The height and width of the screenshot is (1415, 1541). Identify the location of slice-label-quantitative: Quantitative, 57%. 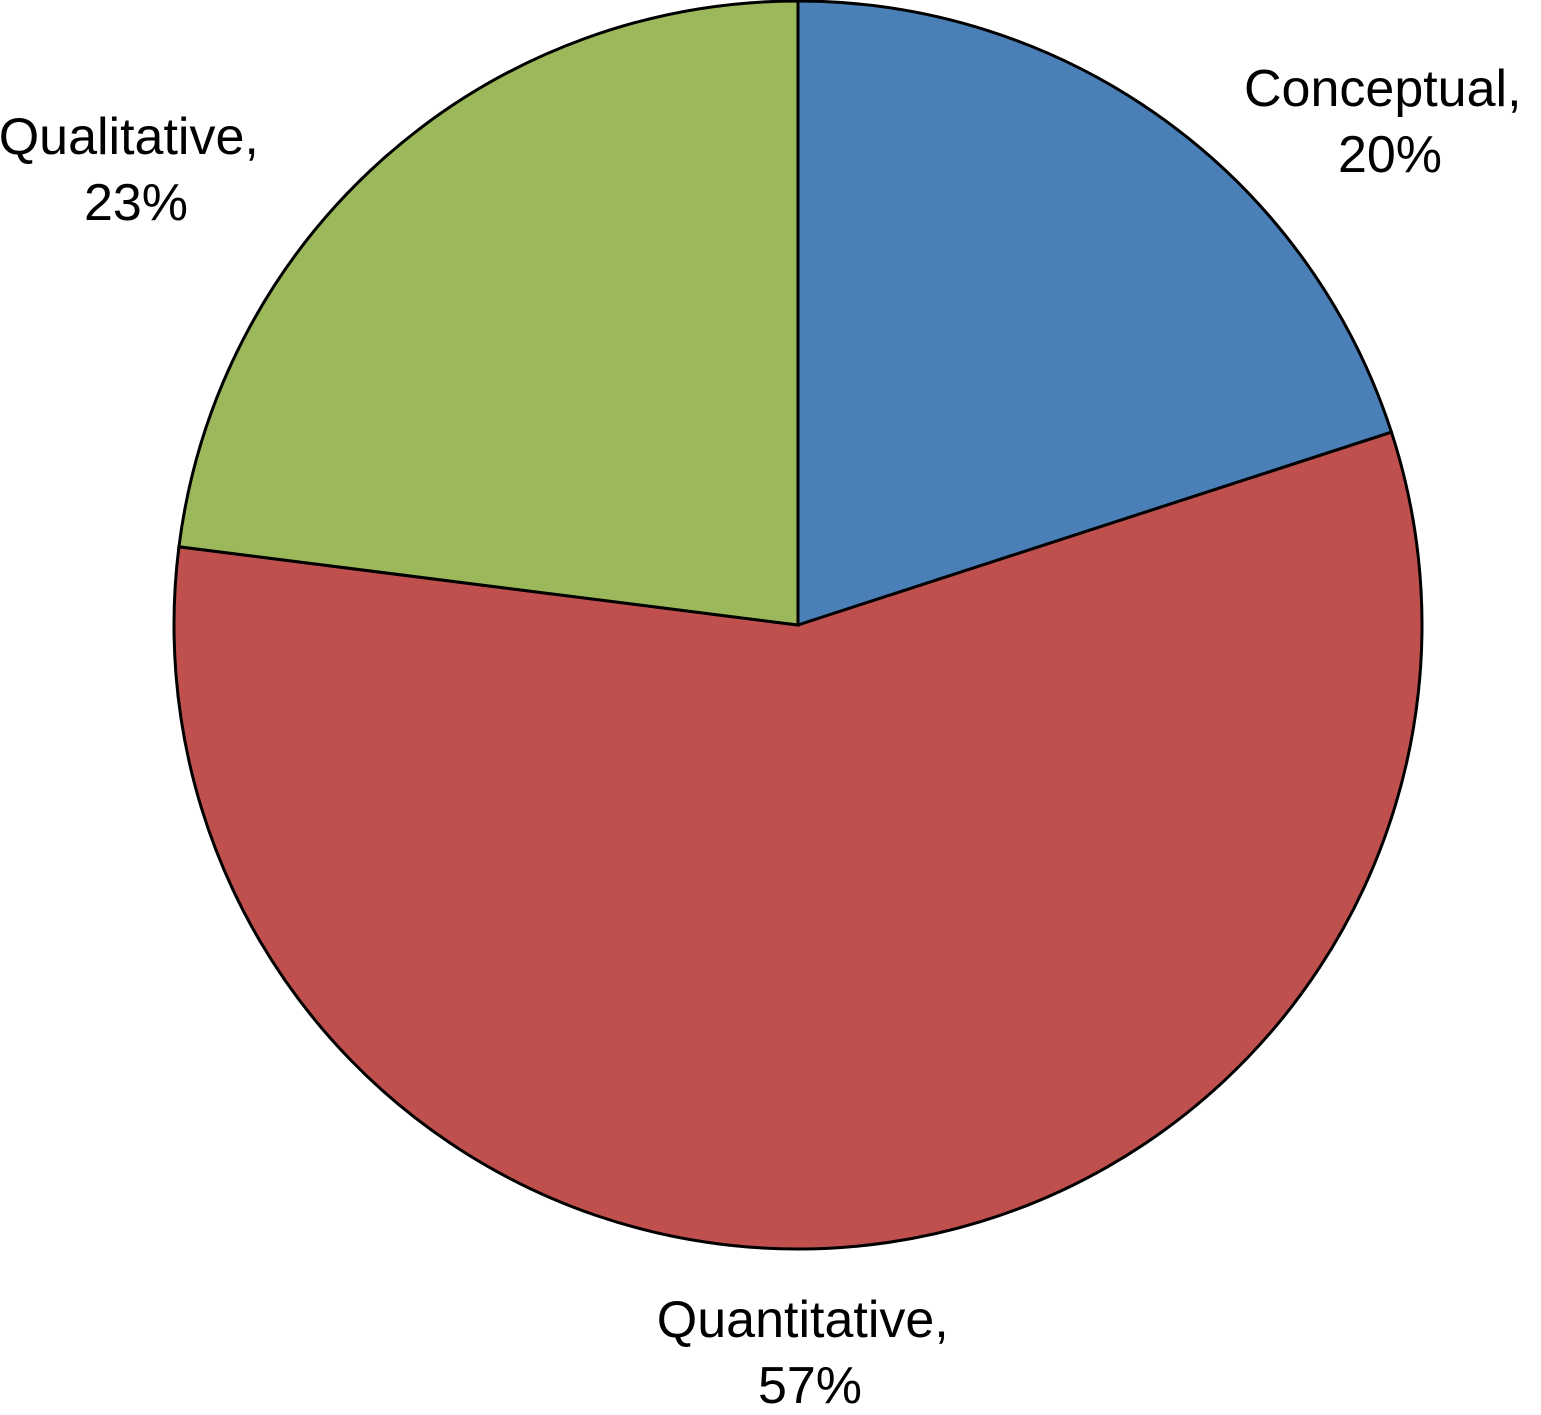
(810, 1353).